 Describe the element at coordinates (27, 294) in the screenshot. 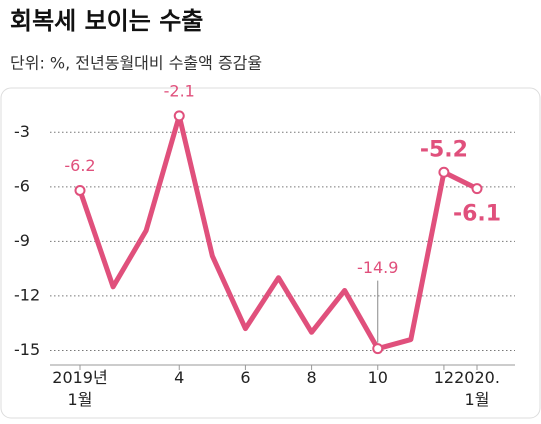

I see `y-tick-label: -12` at that location.